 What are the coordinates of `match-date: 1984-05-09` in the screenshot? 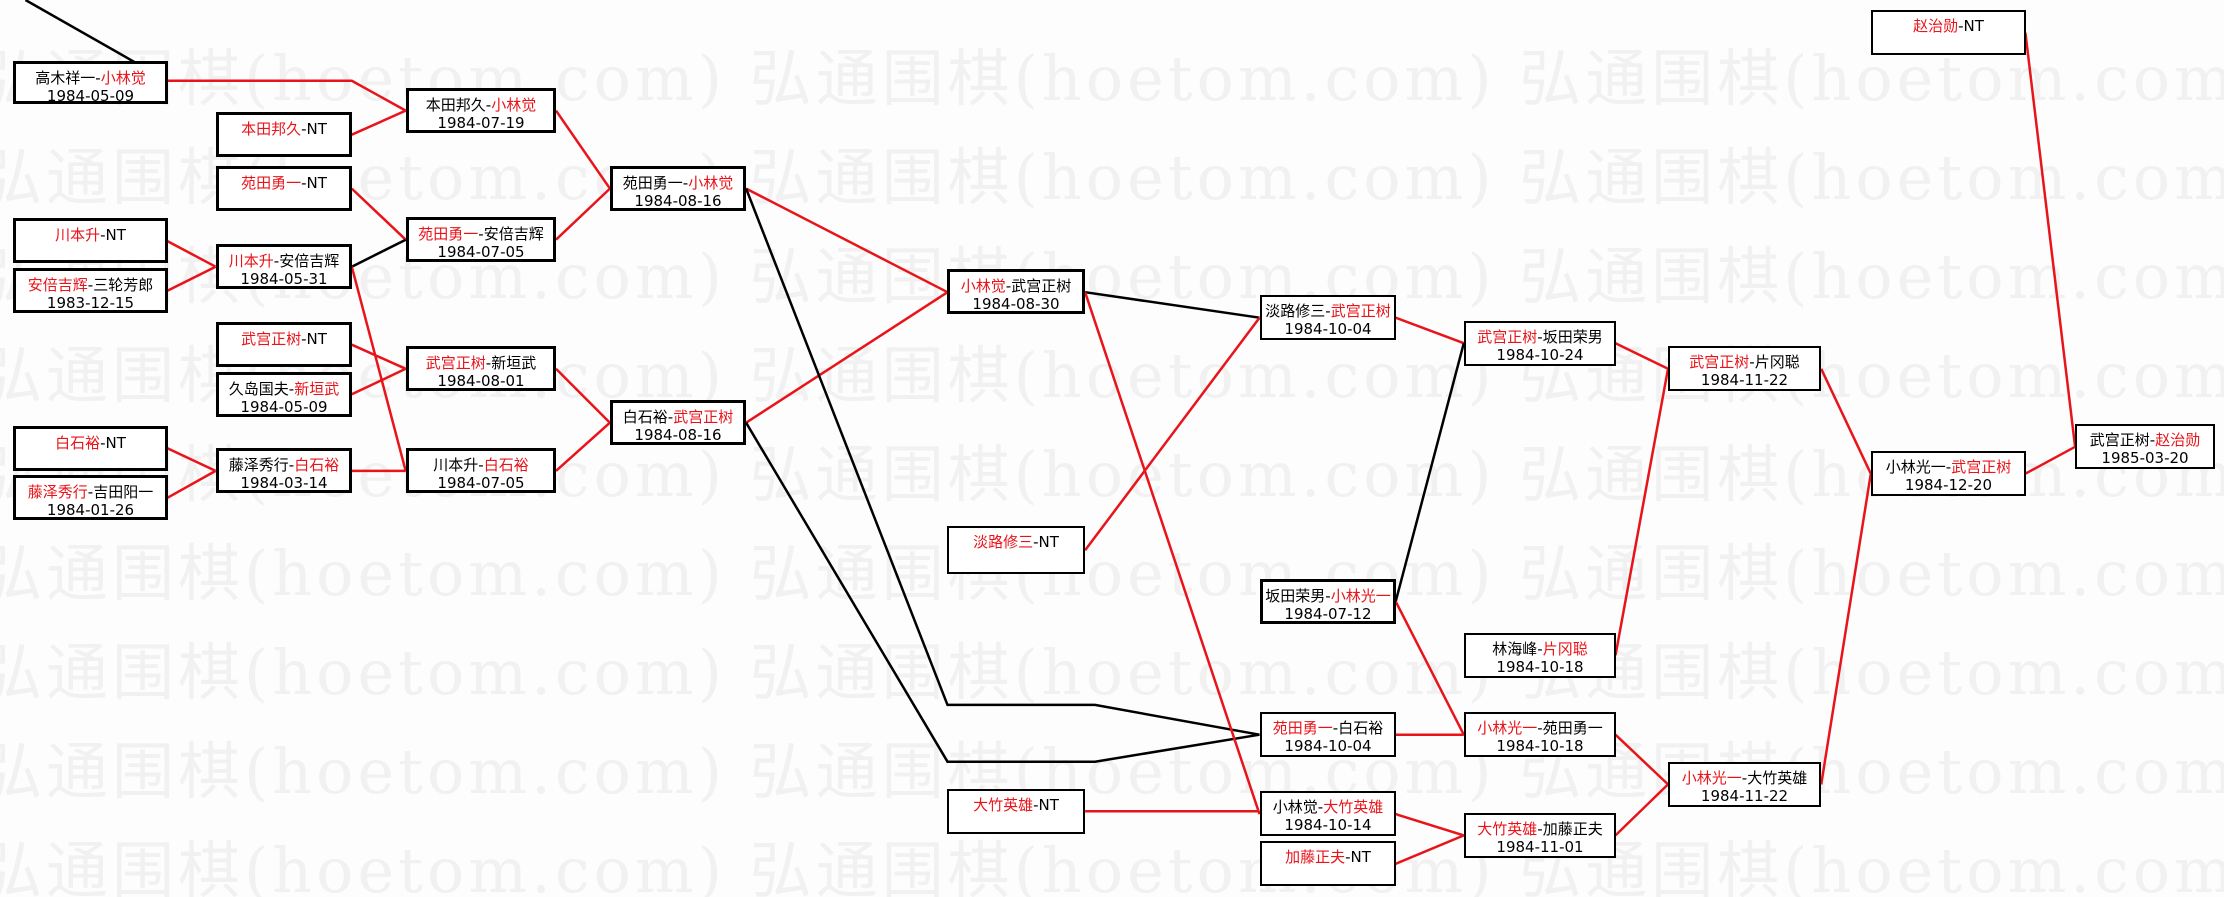 It's located at (284, 407).